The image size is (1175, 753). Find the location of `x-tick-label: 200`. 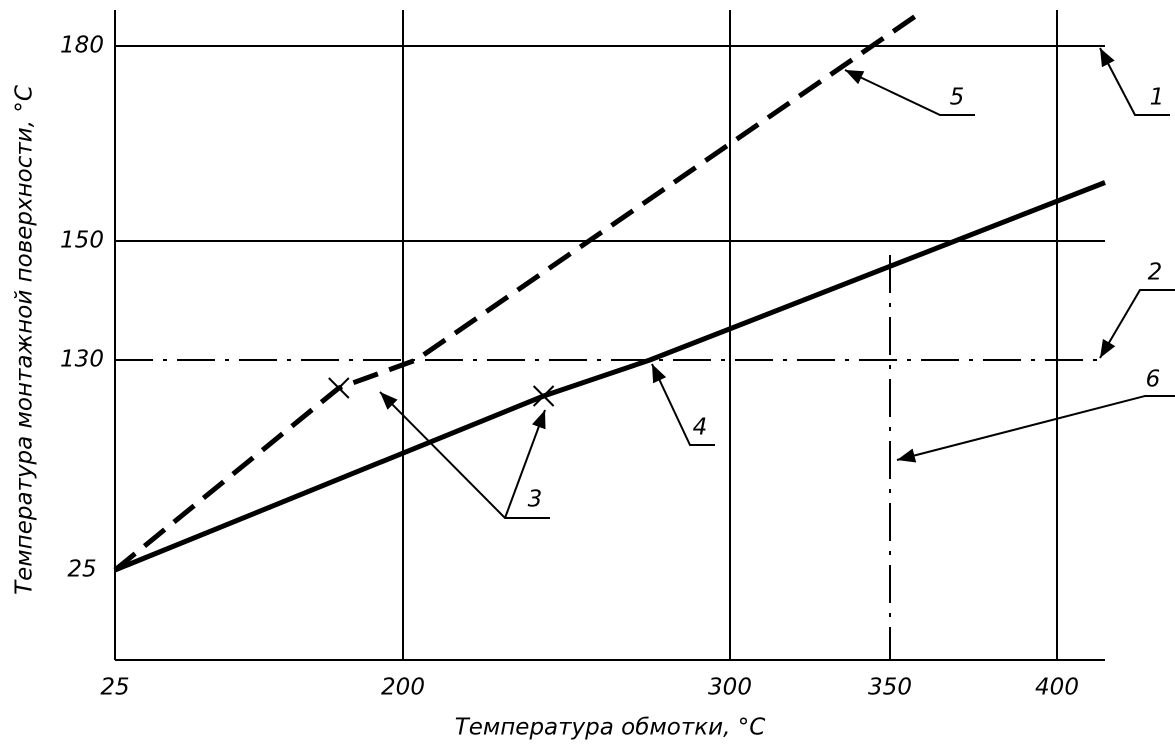

x-tick-label: 200 is located at coordinates (403, 688).